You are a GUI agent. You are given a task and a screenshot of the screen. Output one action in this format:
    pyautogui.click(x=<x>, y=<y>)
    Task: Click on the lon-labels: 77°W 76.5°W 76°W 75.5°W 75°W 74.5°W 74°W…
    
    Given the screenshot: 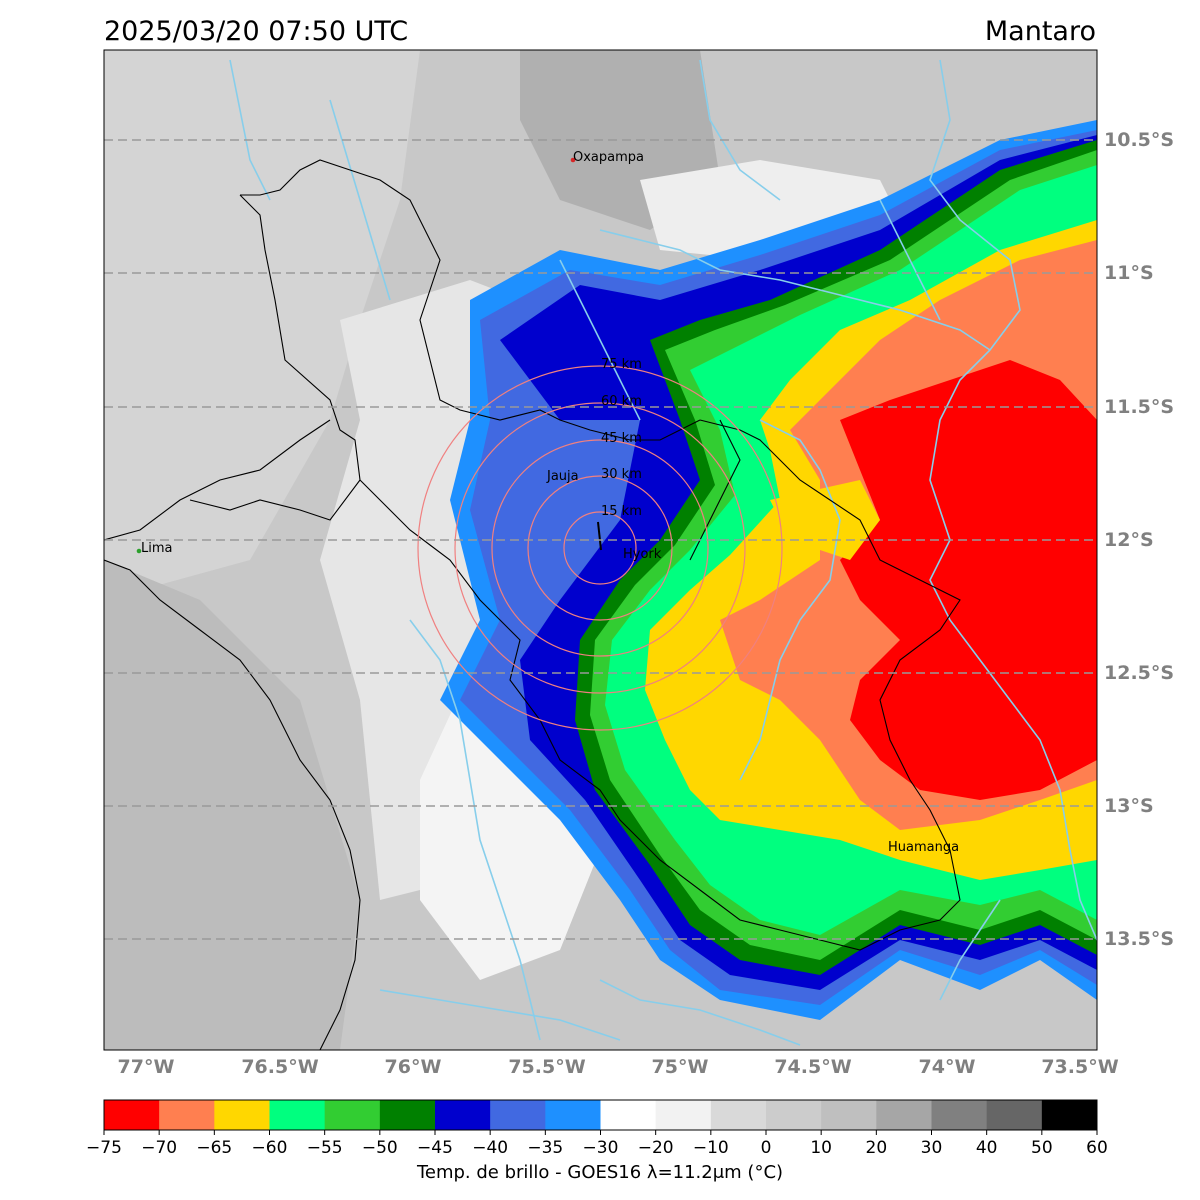 What is the action you would take?
    pyautogui.click(x=618, y=1067)
    